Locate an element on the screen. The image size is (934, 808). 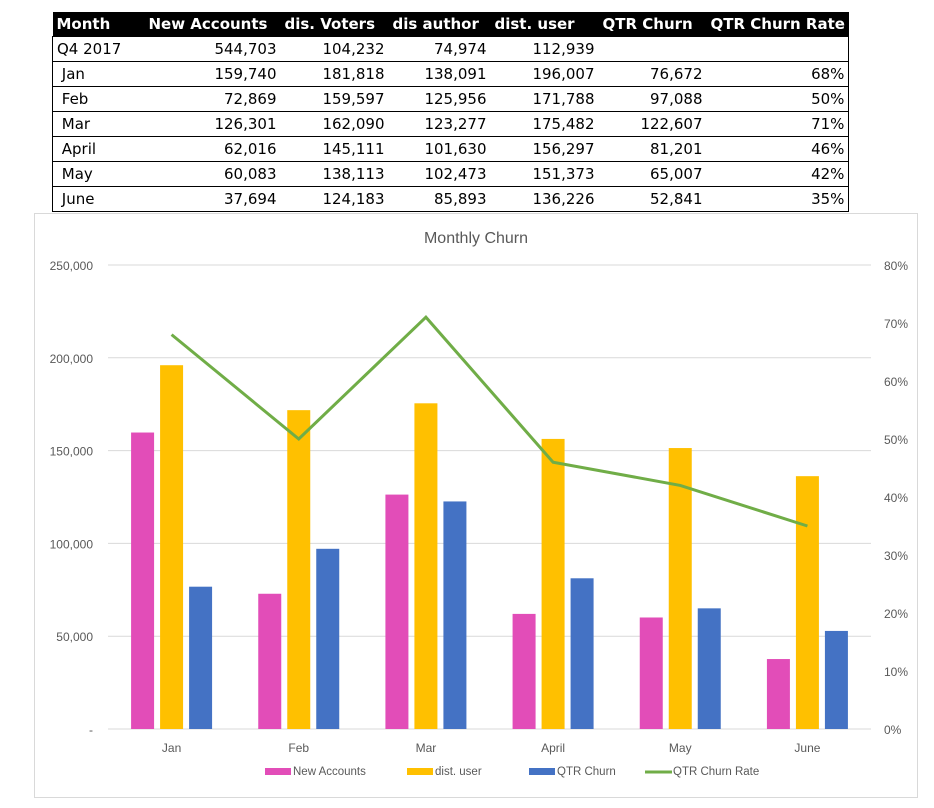
table-cell: 112,939 is located at coordinates (544, 49).